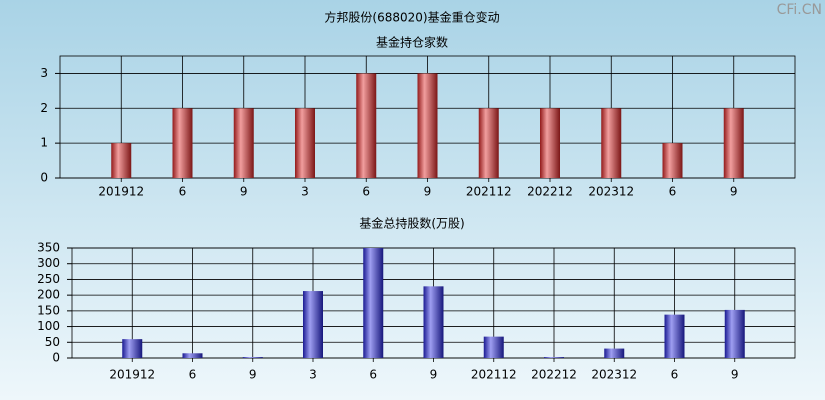 Image resolution: width=825 pixels, height=400 pixels. What do you see at coordinates (412, 42) in the screenshot?
I see `chart-title: 基金持仓家数` at bounding box center [412, 42].